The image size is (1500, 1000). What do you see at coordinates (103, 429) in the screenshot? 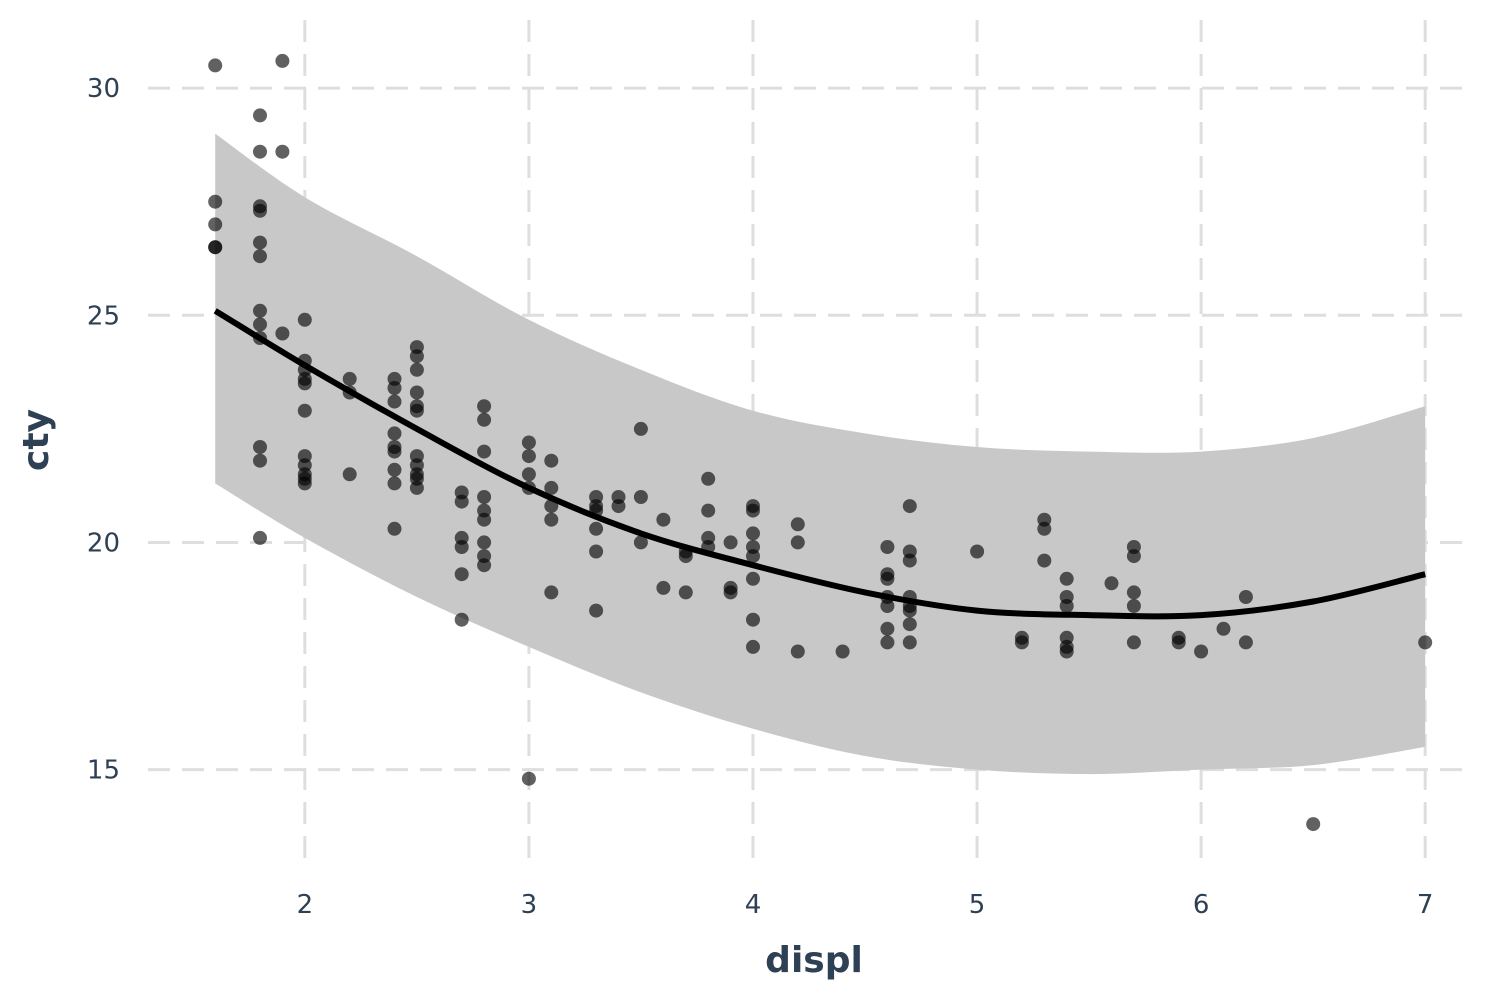
I see `y-tick-labels: 15 20 25 30` at bounding box center [103, 429].